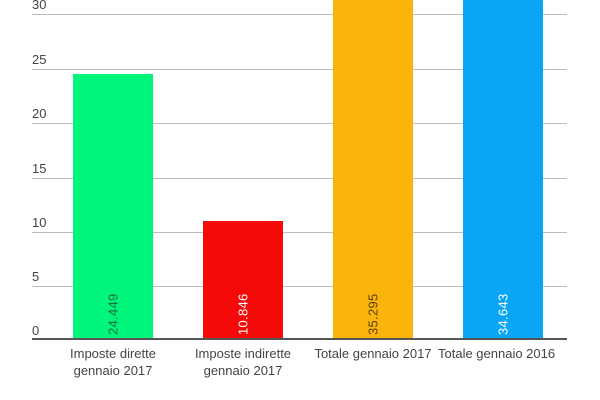 This screenshot has width=600, height=400. What do you see at coordinates (503, 169) in the screenshot?
I see `bar-totale-2016: 34.643` at bounding box center [503, 169].